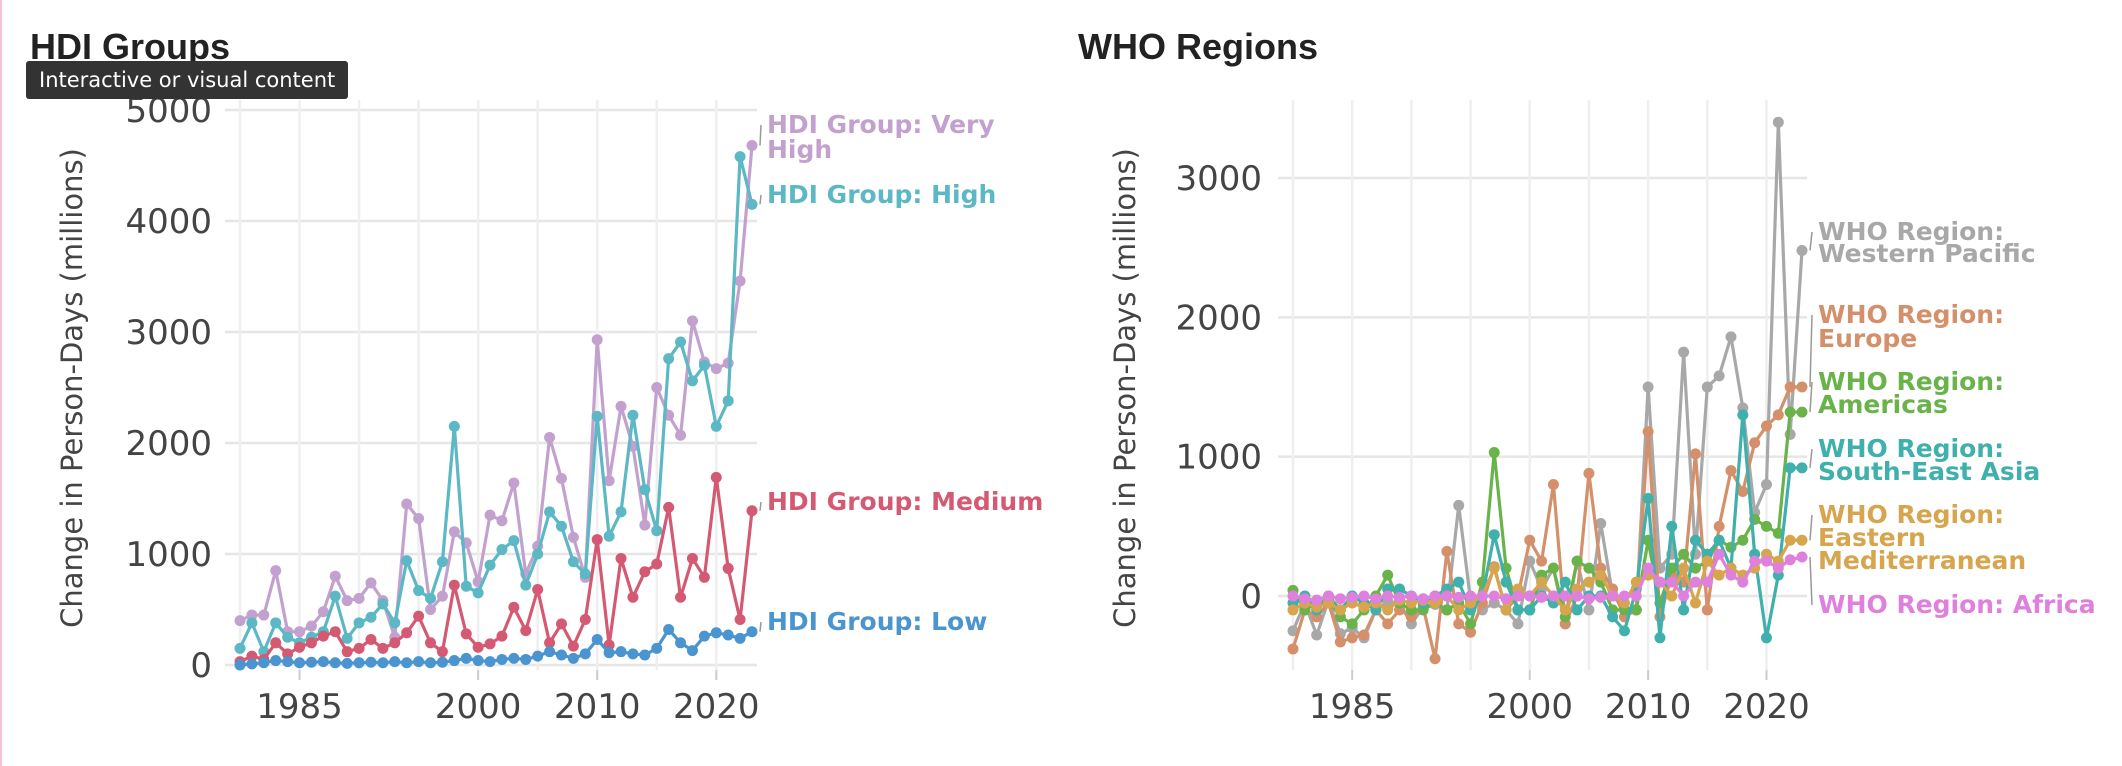 The width and height of the screenshot is (2122, 766). Describe the element at coordinates (1218, 318) in the screenshot. I see `y-tick-label: 2000` at that location.